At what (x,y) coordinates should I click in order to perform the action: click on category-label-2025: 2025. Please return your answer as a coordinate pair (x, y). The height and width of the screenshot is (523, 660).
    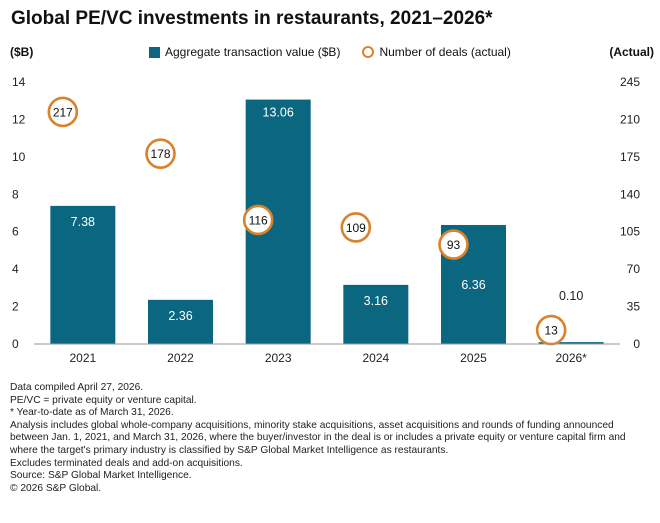
    Looking at the image, I should click on (473, 358).